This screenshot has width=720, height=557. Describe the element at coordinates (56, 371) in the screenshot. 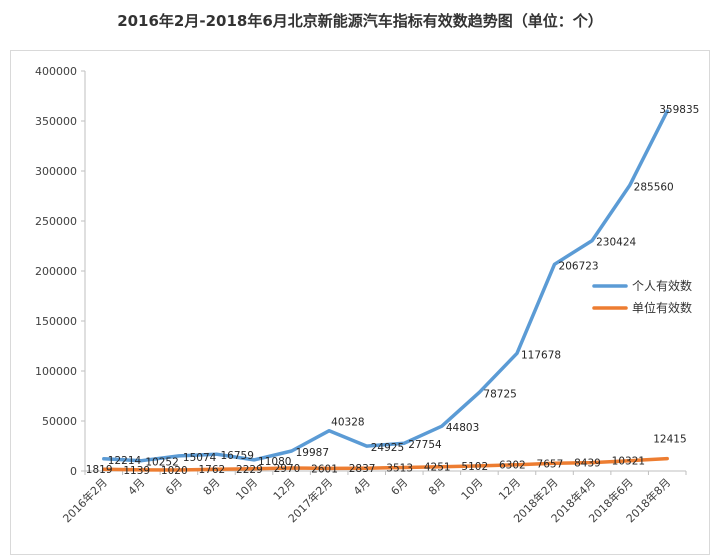

I see `y-tick-label: 100000` at that location.